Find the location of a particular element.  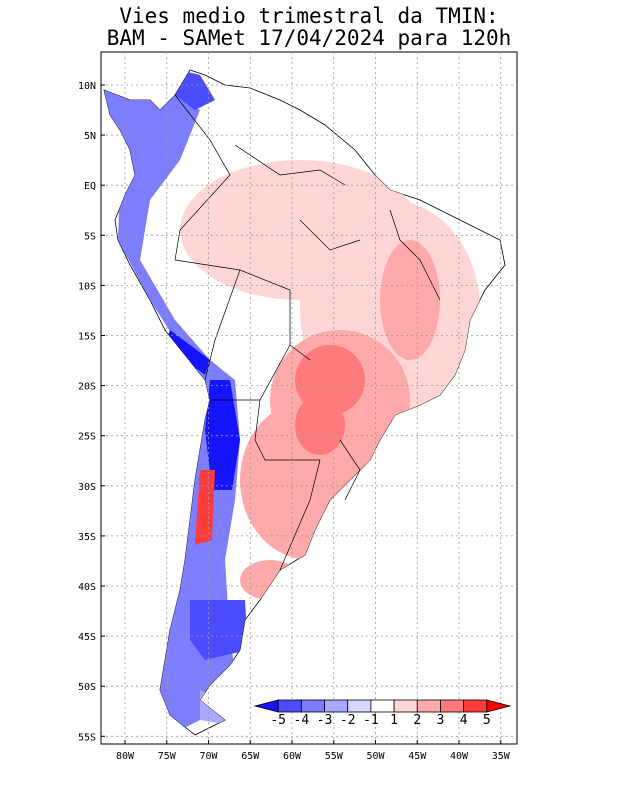

colorbar-label: 2 is located at coordinates (417, 720).